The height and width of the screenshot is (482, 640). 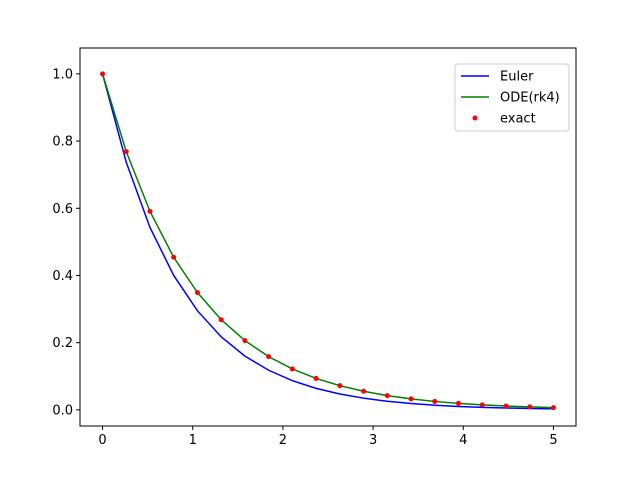 What do you see at coordinates (62, 276) in the screenshot?
I see `y-tick-label: 0.4` at bounding box center [62, 276].